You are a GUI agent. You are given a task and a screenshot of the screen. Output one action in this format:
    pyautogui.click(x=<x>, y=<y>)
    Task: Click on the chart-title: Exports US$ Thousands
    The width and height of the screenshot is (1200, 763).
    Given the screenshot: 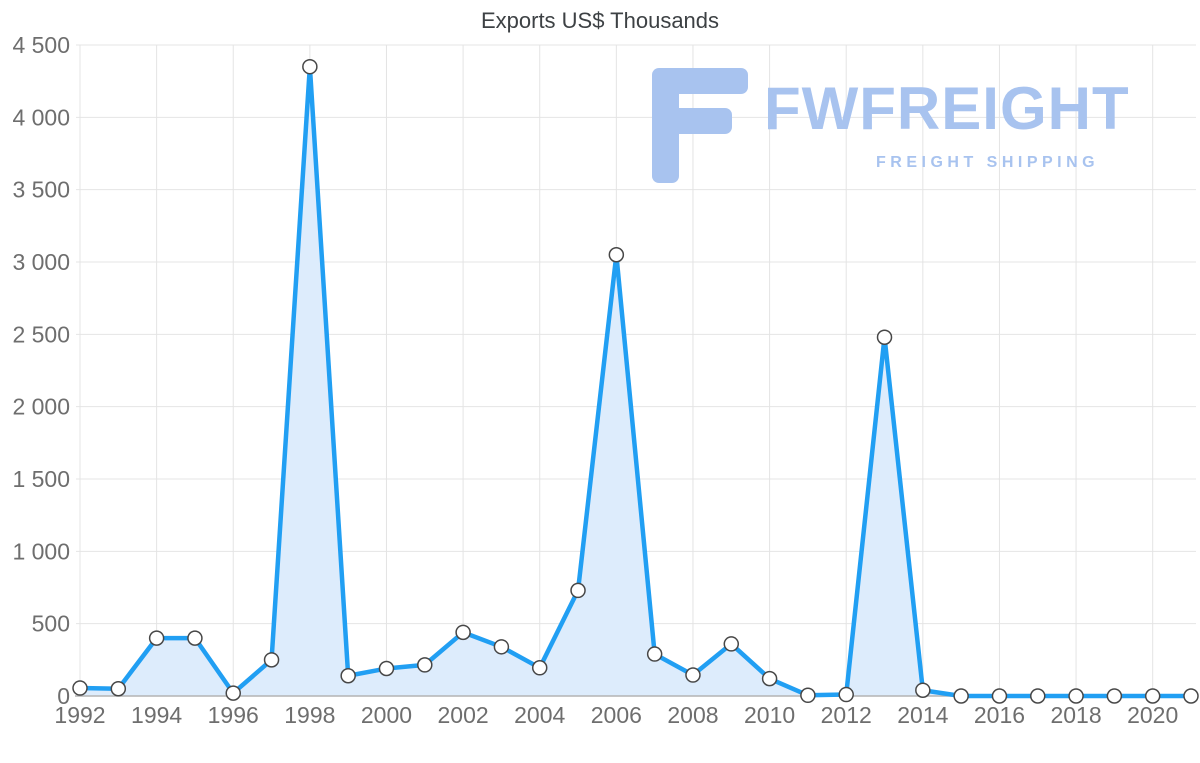 What is the action you would take?
    pyautogui.click(x=600, y=20)
    